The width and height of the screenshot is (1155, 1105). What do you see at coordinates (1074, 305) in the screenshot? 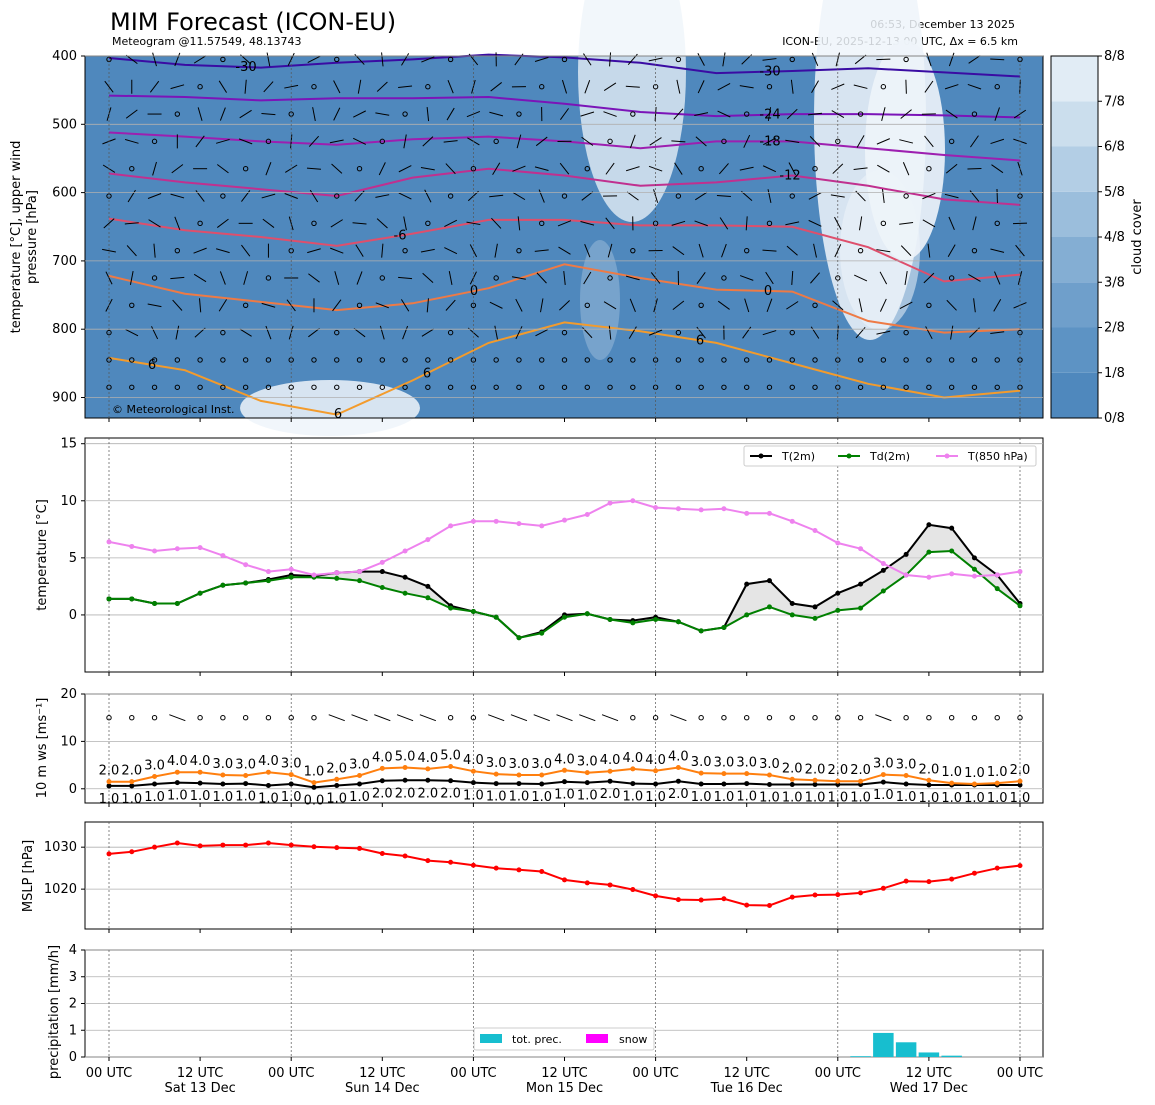
I see `colorbar-segment` at bounding box center [1074, 305].